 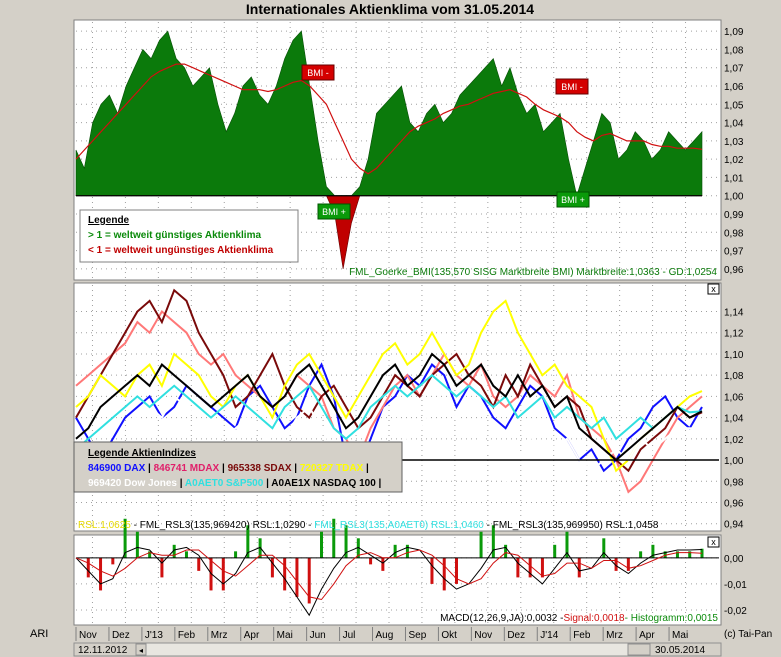 I want to click on rsl-close-icon: x, so click(x=713, y=289).